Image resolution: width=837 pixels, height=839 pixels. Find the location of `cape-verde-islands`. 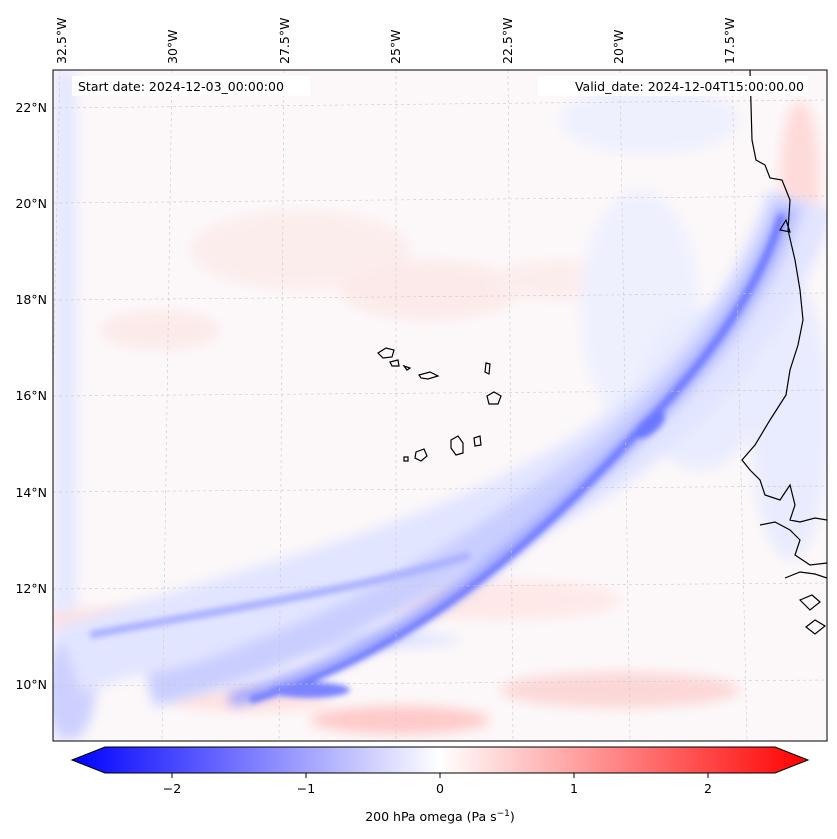

cape-verde-islands is located at coordinates (439, 404).